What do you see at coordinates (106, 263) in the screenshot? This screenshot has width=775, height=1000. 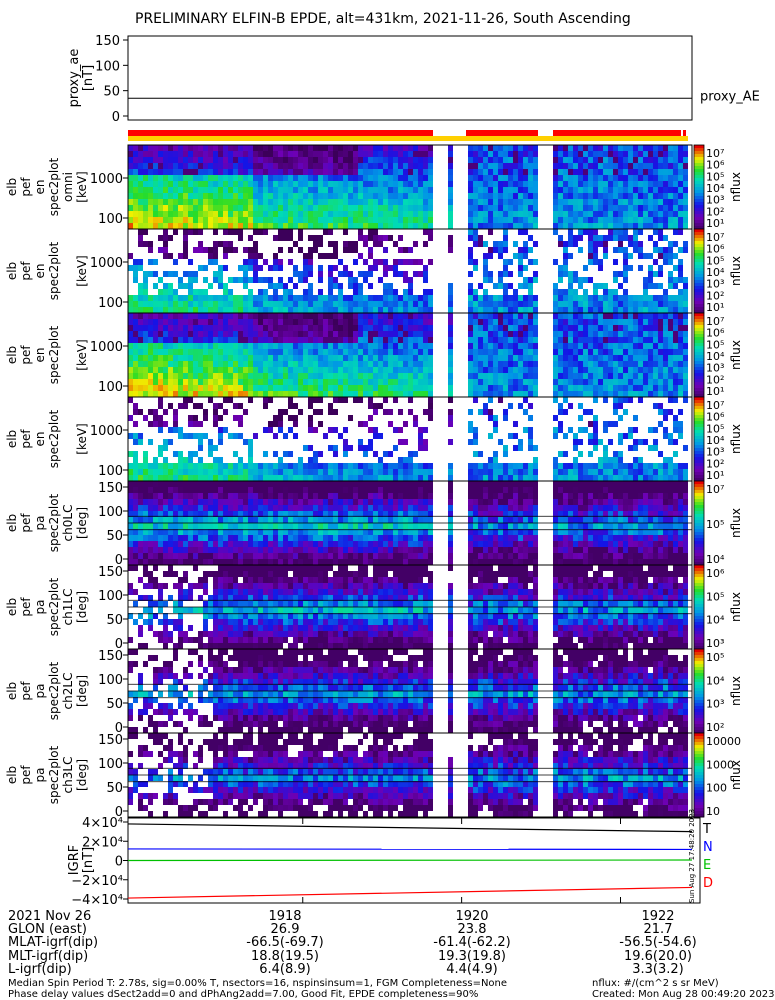 I see `panel-ytick-label: 1000` at bounding box center [106, 263].